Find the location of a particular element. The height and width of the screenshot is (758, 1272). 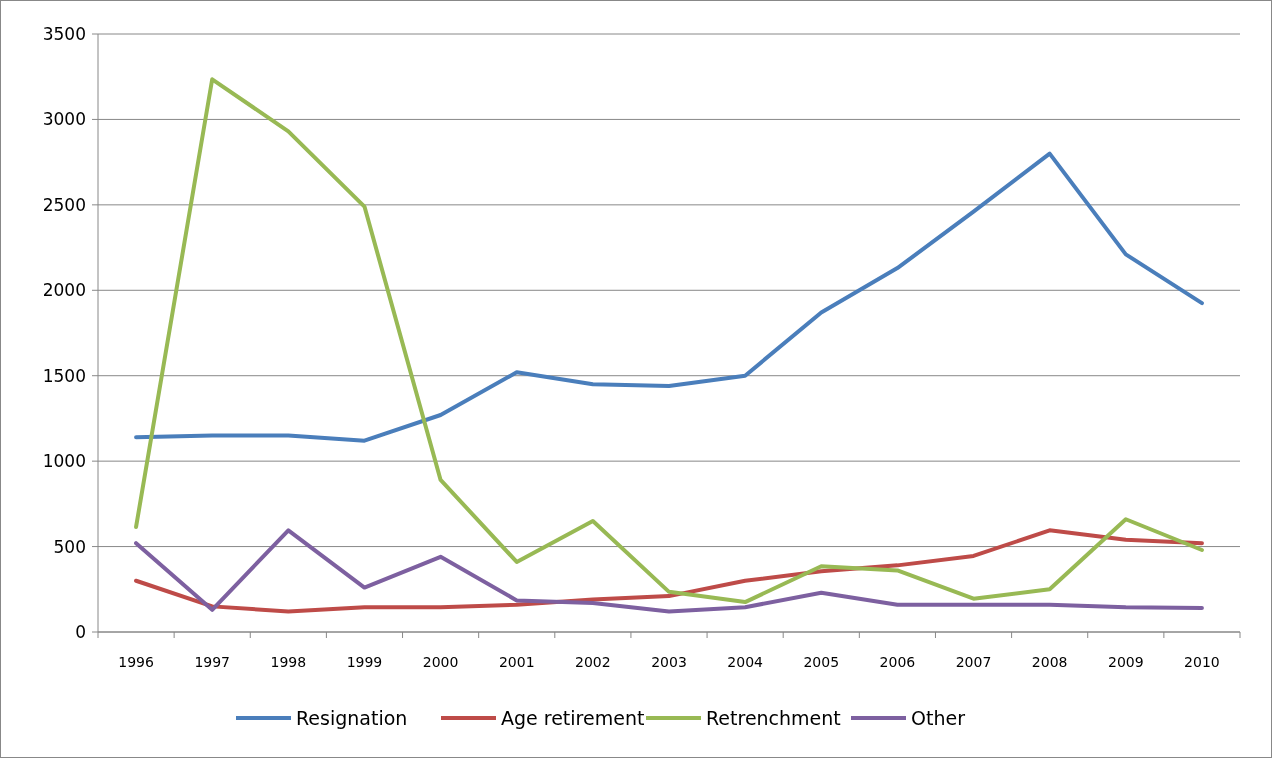

x-tick-label: 1997 is located at coordinates (212, 662).